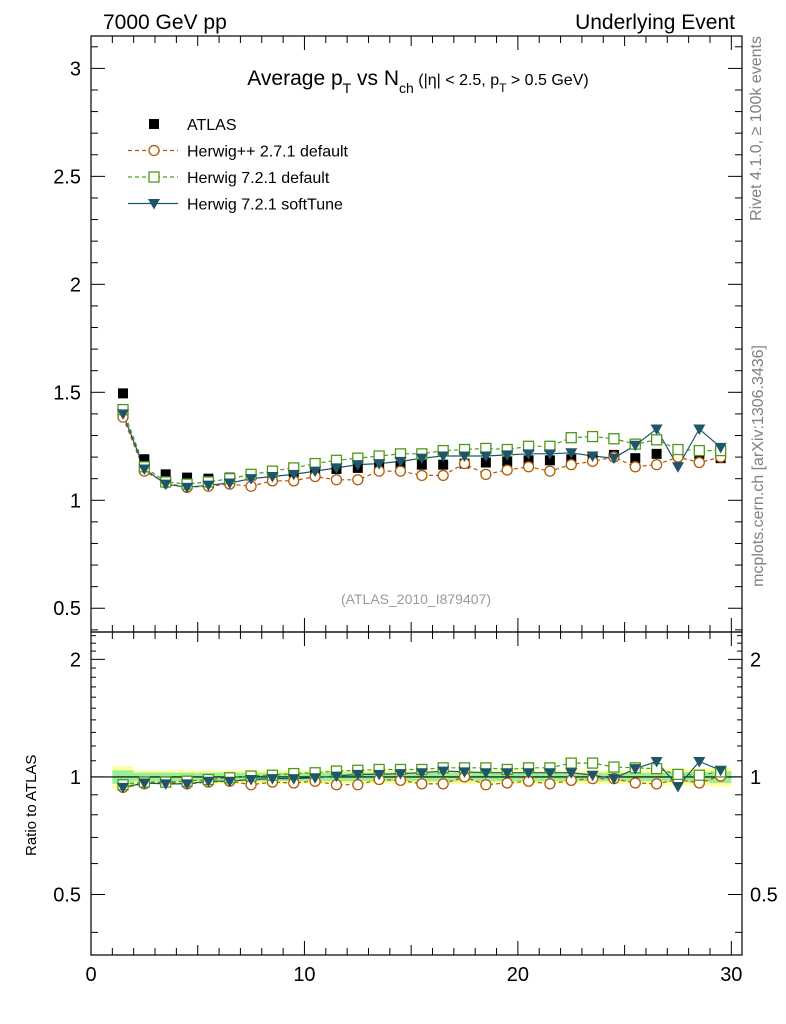 Image resolution: width=786 pixels, height=1024 pixels. What do you see at coordinates (503, 88) in the screenshot?
I see `title-sub-3: T` at bounding box center [503, 88].